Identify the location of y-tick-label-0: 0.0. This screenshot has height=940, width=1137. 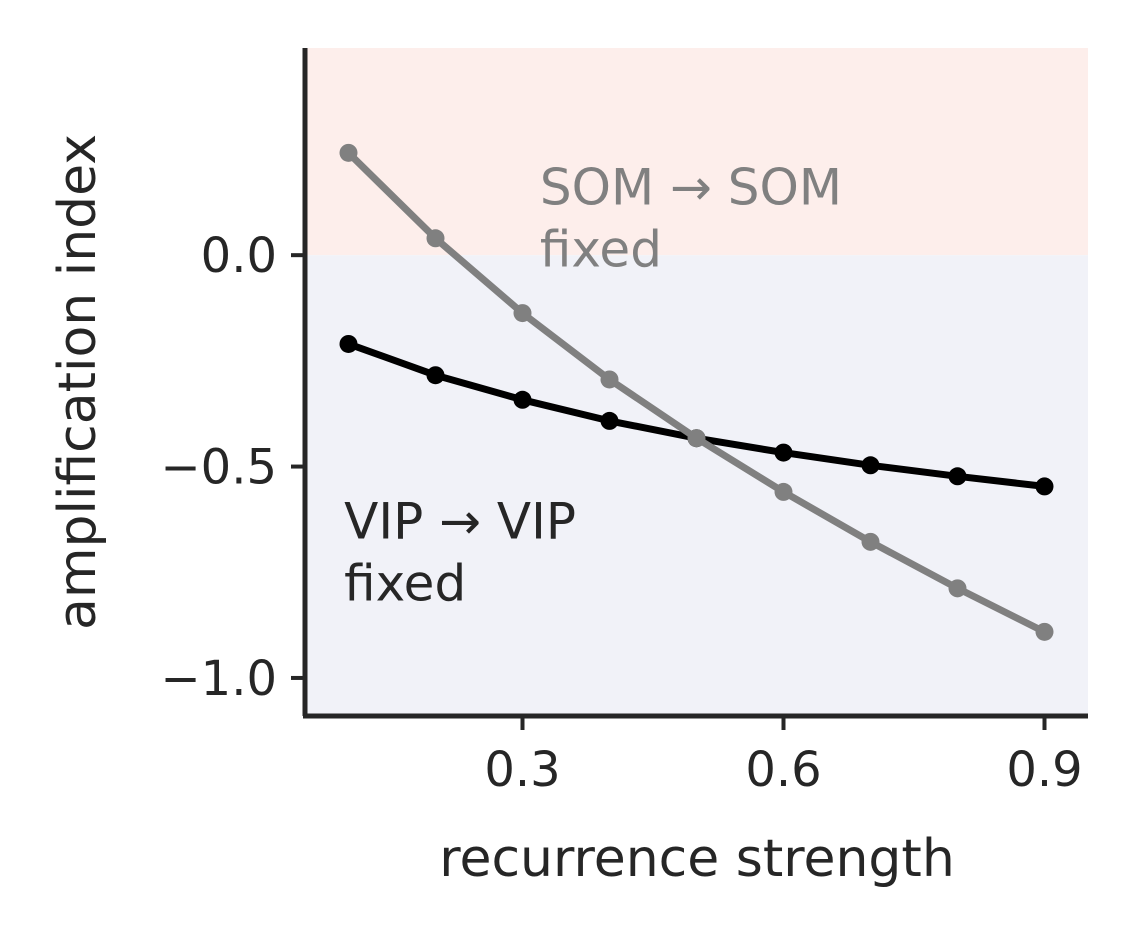
(239, 256).